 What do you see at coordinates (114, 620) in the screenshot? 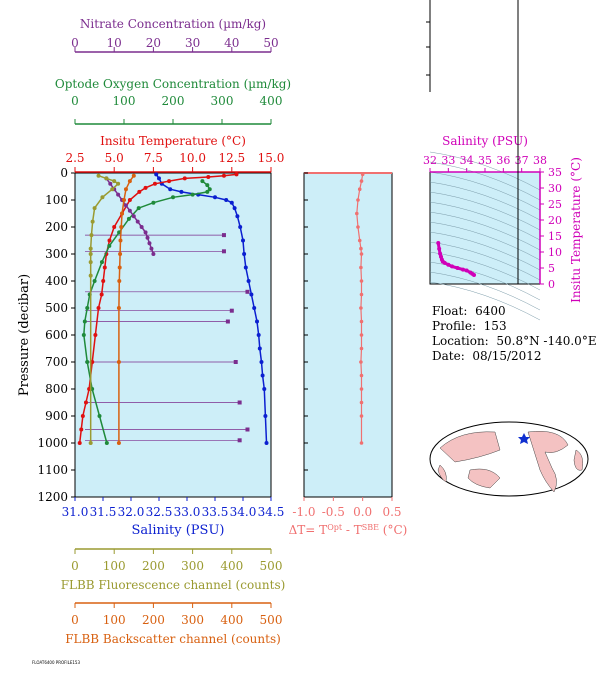
I see `backscatter-tick-label: 100` at bounding box center [114, 620].